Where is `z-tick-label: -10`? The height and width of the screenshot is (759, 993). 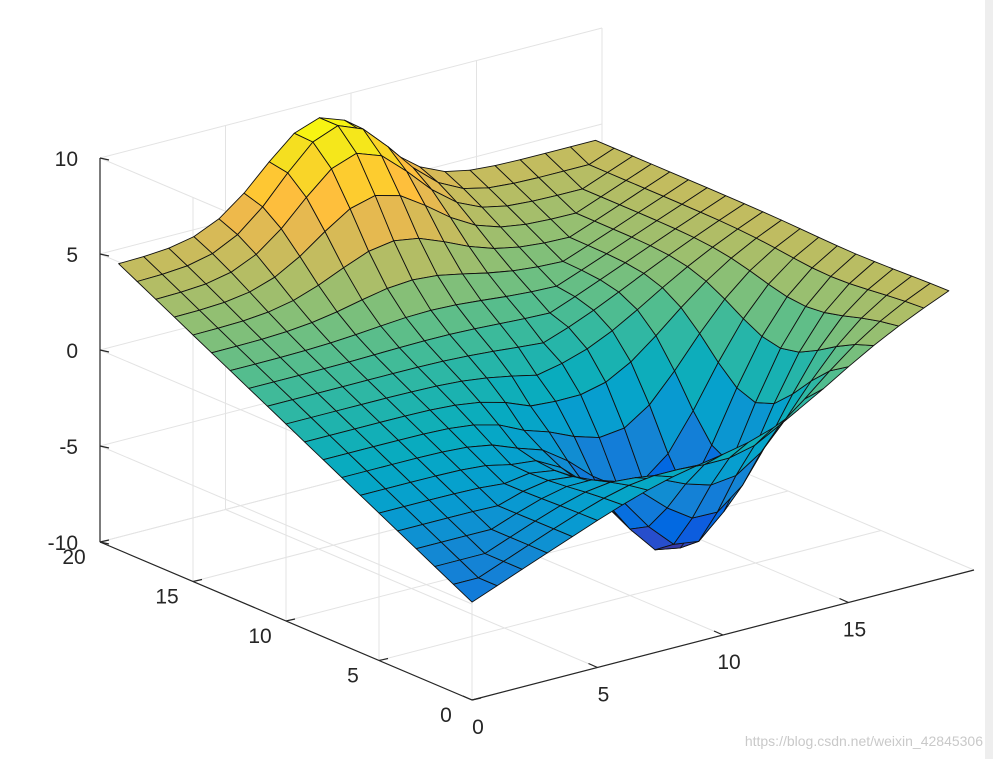
z-tick-label: -10 is located at coordinates (63, 543).